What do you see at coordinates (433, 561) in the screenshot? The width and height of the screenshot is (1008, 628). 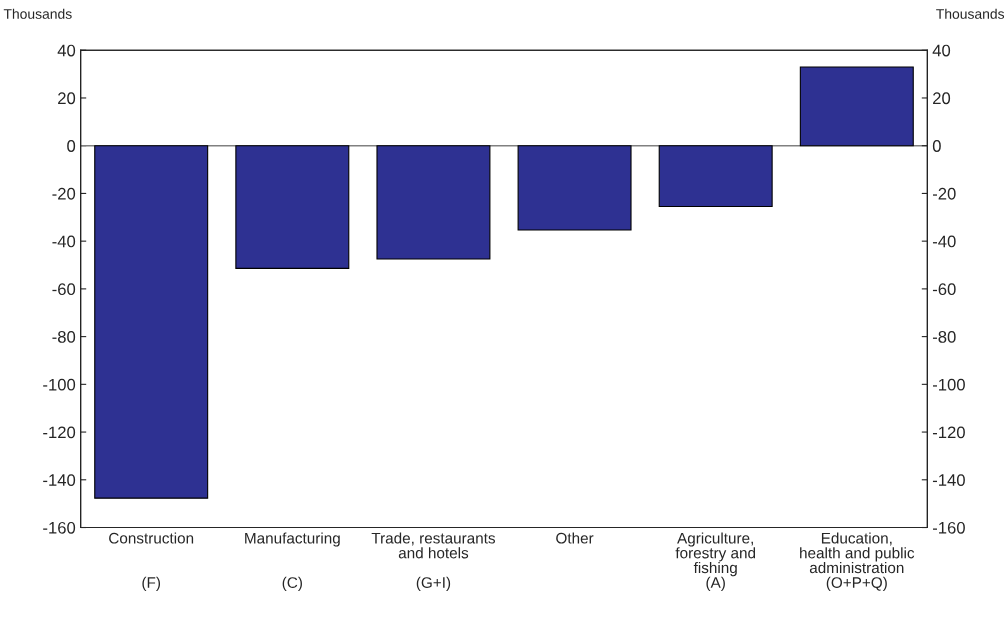 I see `category-label: Trade, restaurants and hotels (G+I)` at bounding box center [433, 561].